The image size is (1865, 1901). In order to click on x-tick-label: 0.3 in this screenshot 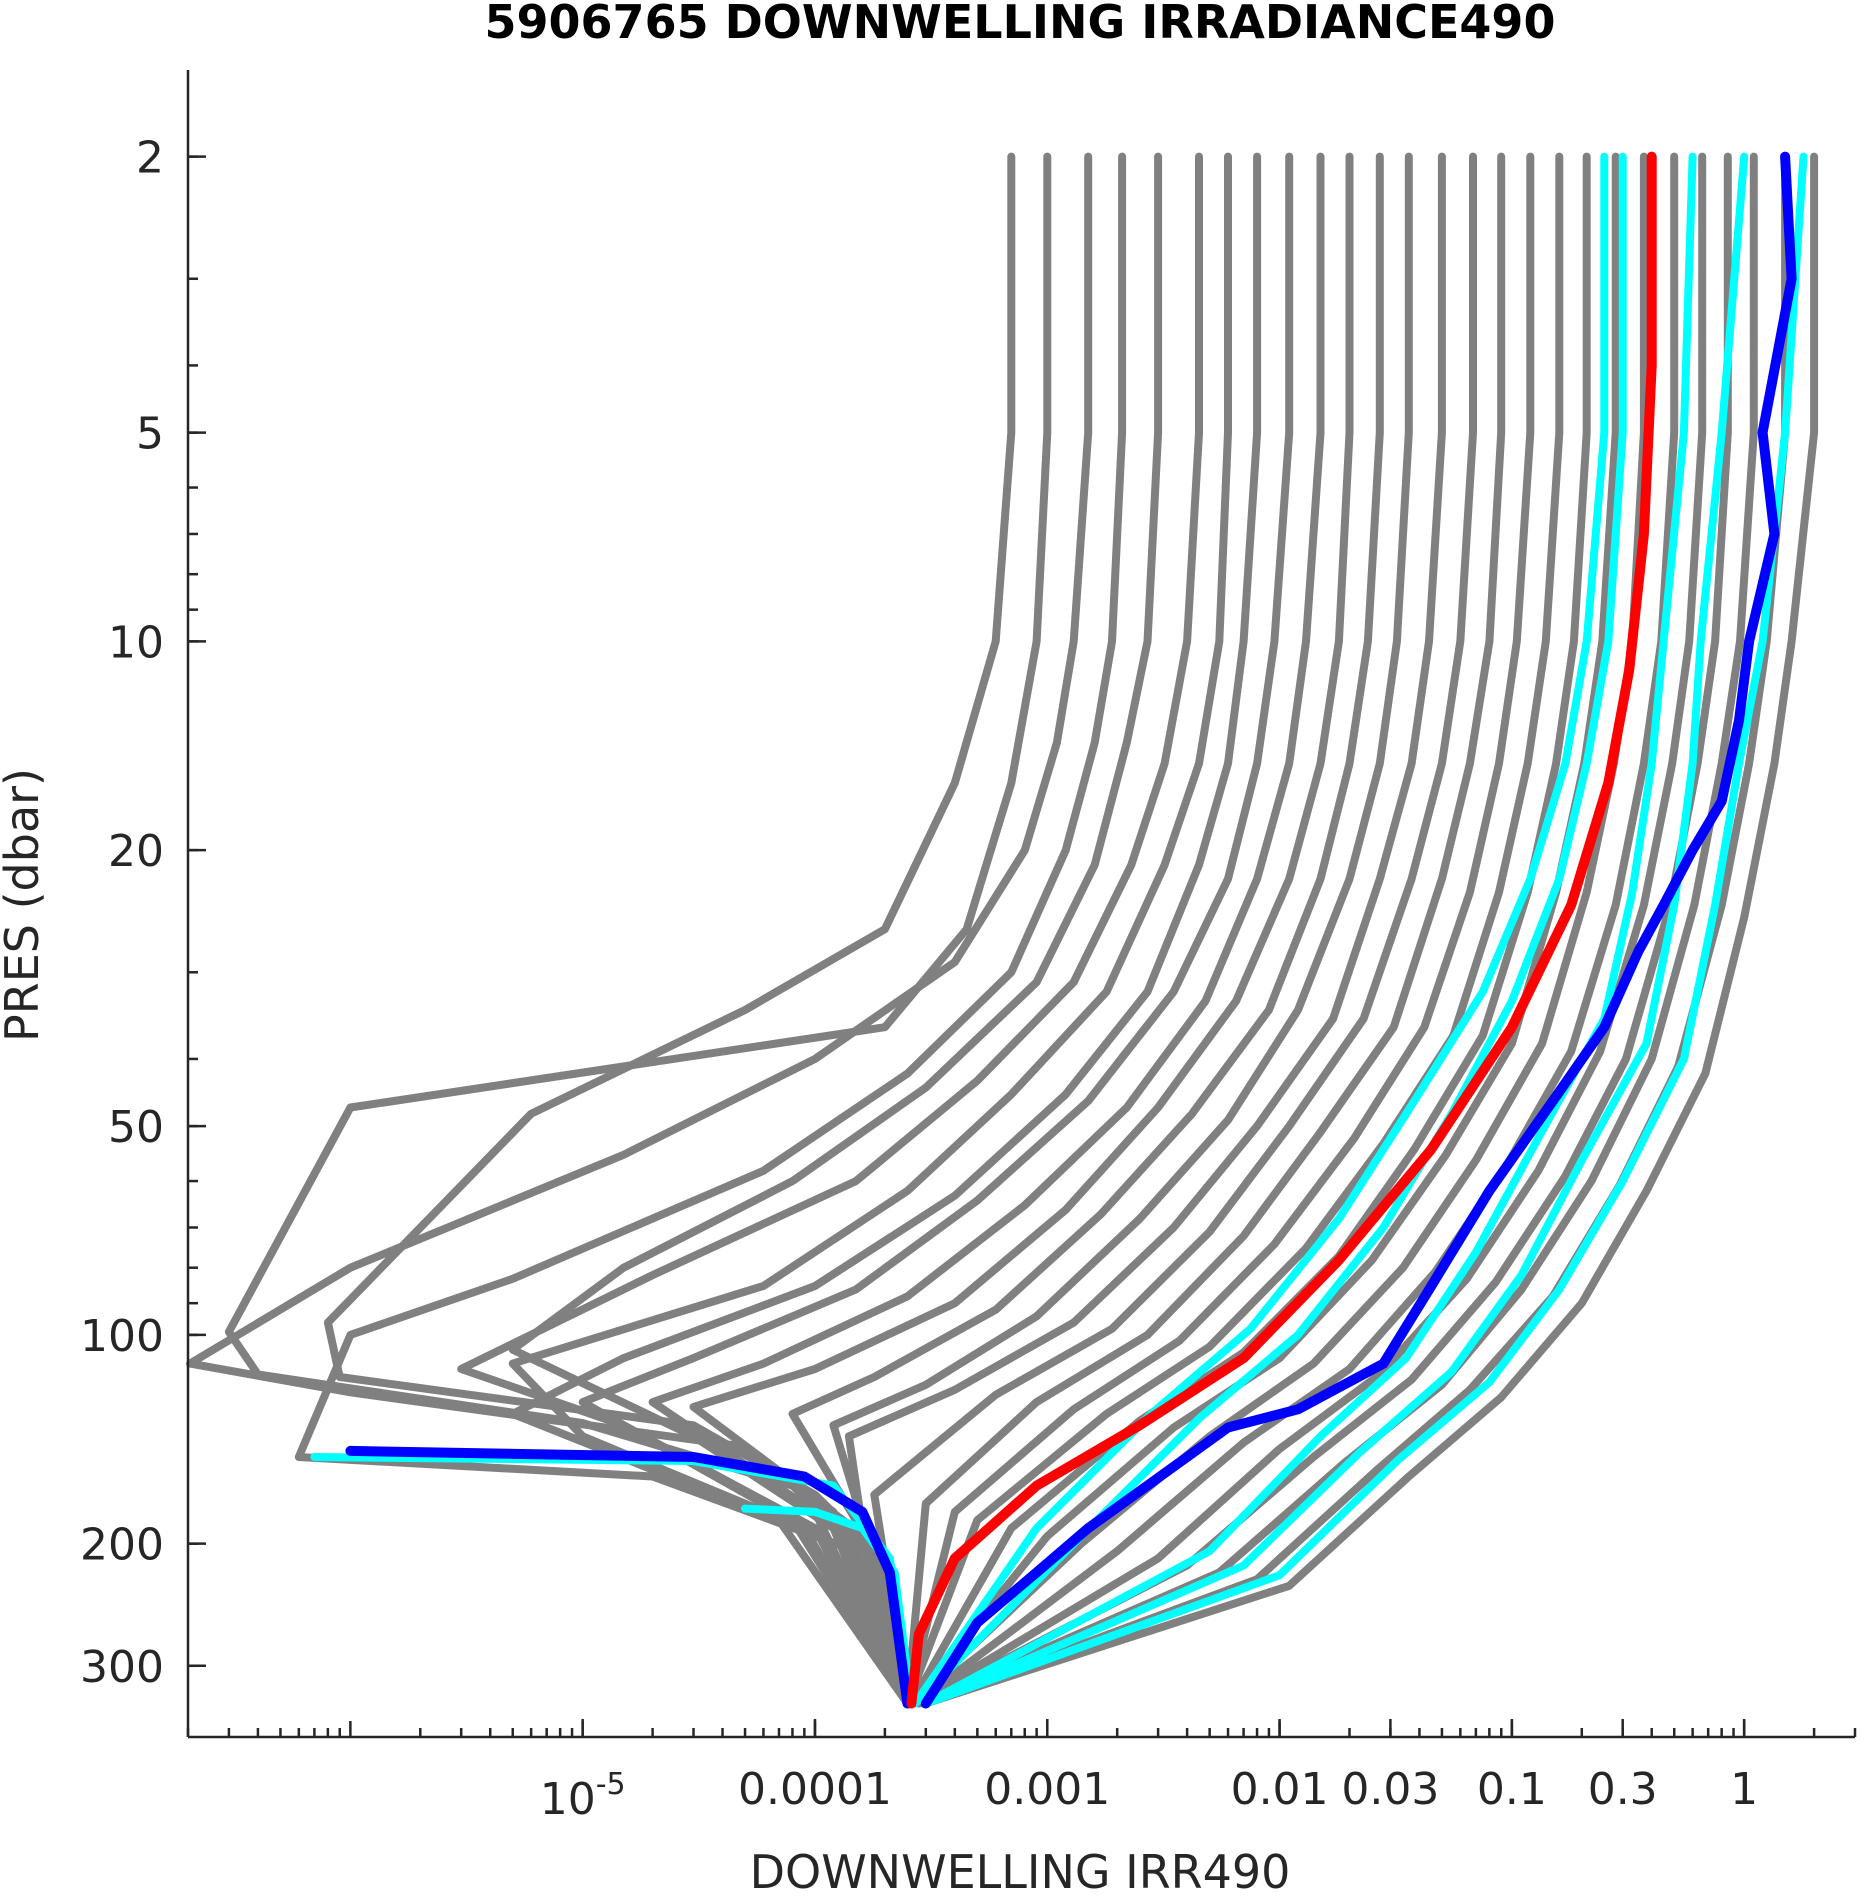, I will do `click(1623, 1789)`.